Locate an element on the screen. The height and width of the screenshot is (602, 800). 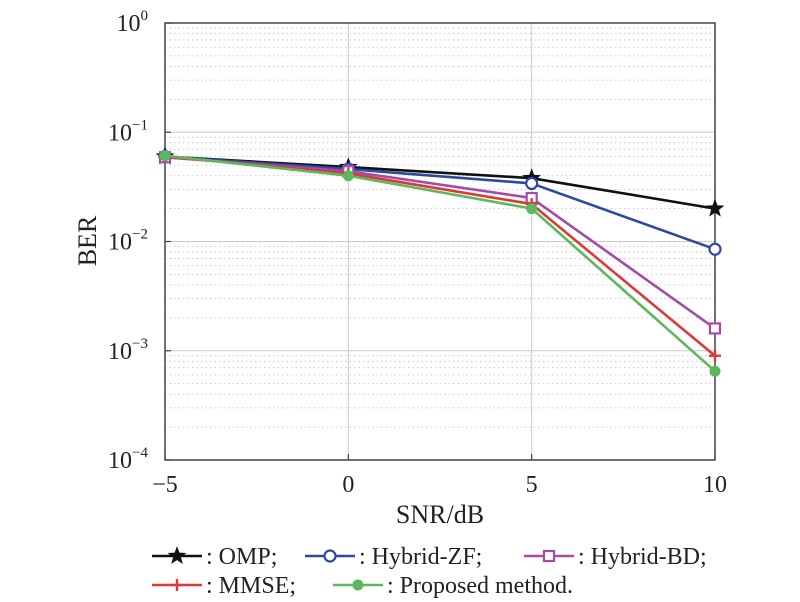
y-tick-label: 10⁰ is located at coordinates (133, 22).